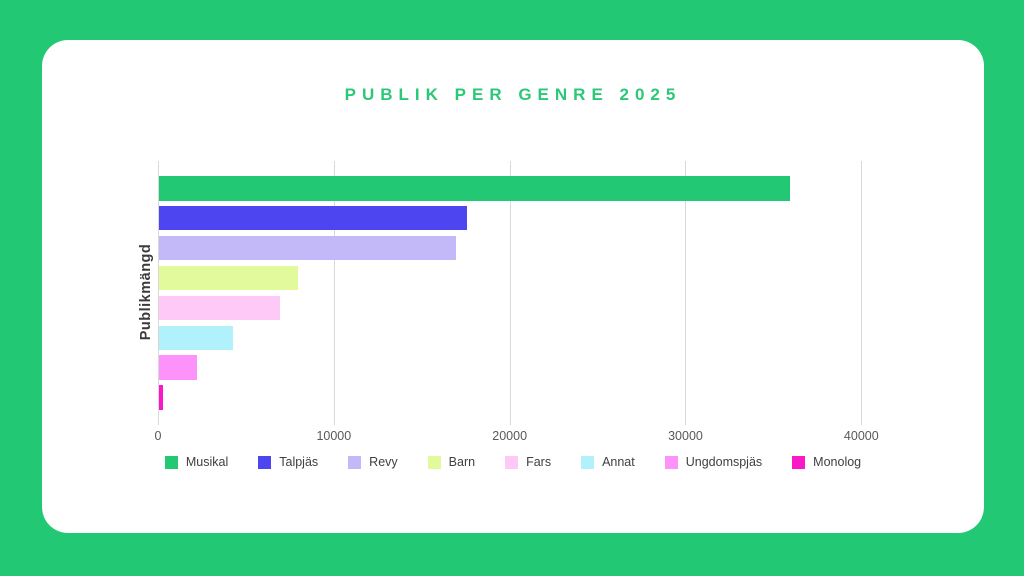 Image resolution: width=1024 pixels, height=576 pixels. Describe the element at coordinates (539, 462) in the screenshot. I see `legend-label: Fars` at that location.